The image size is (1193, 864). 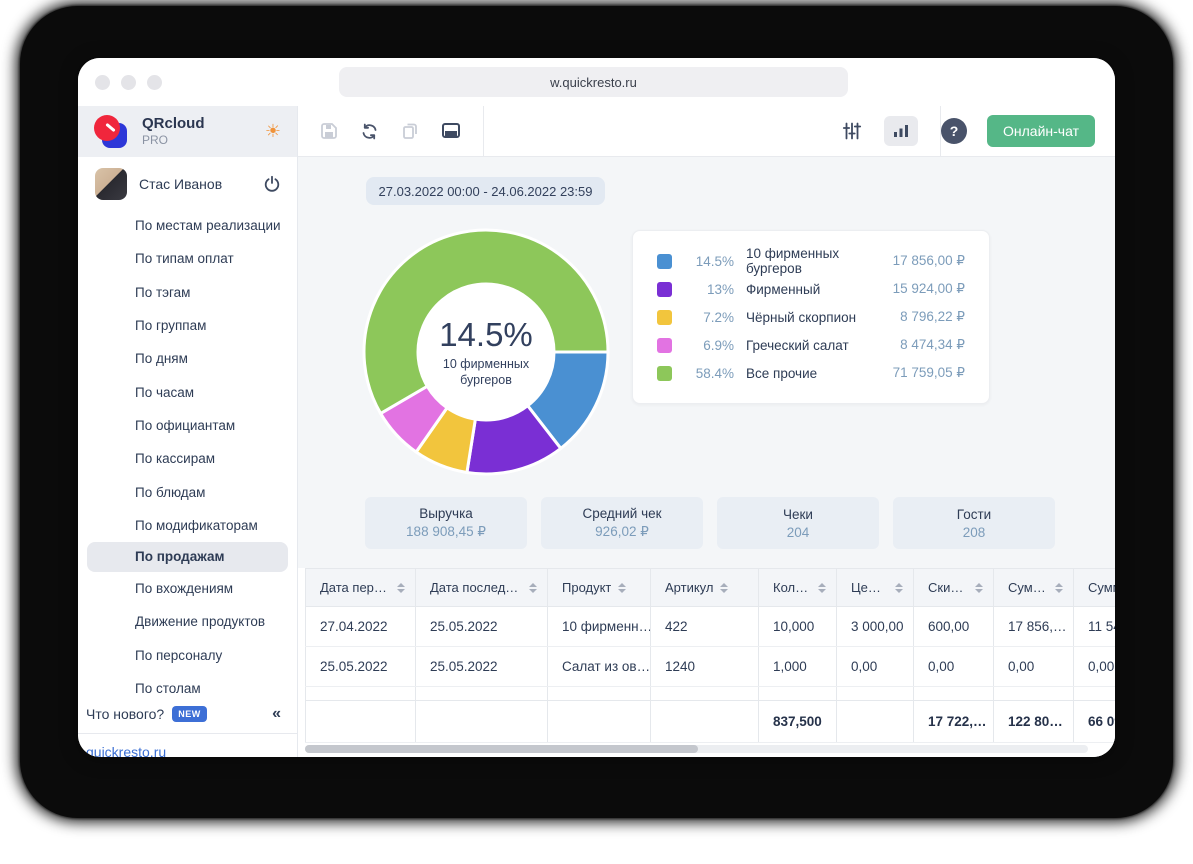 I want to click on sidebar-item: По вхождениям, so click(x=184, y=589).